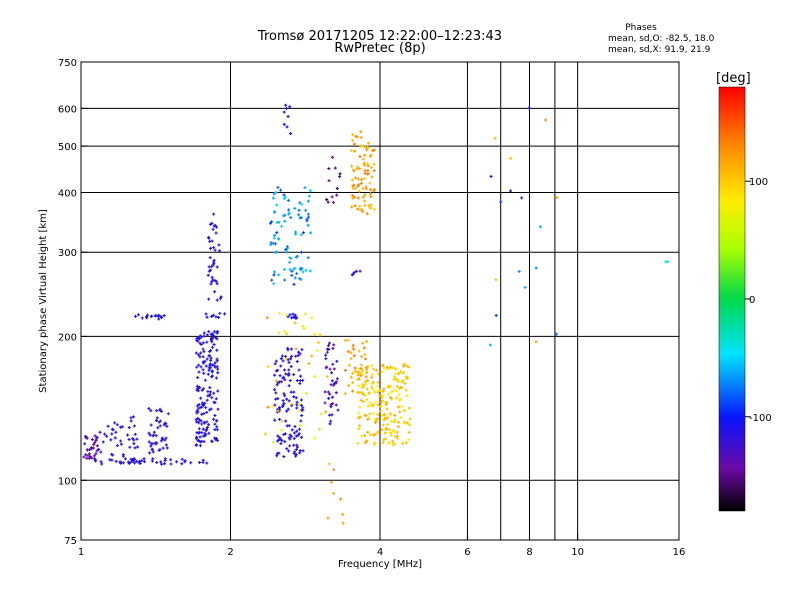 The image size is (800, 600). What do you see at coordinates (67, 337) in the screenshot?
I see `y-tick-label: 200` at bounding box center [67, 337].